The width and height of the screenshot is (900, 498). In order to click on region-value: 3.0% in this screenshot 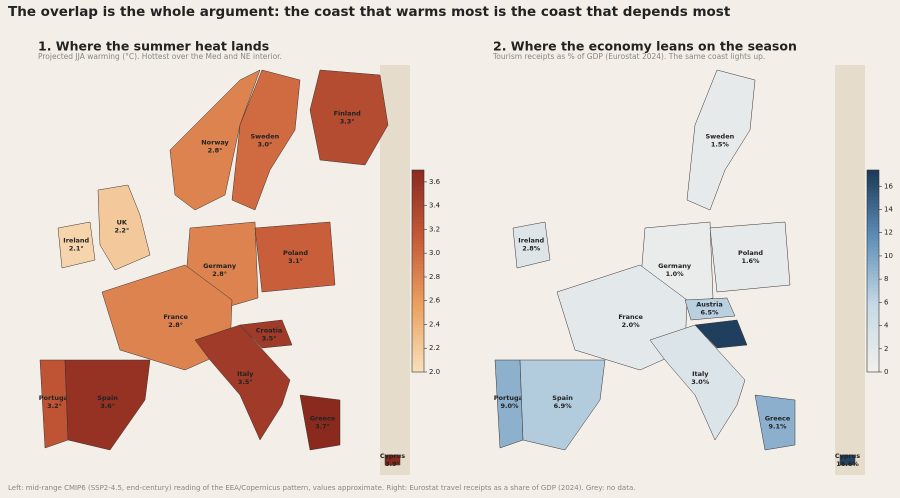, I will do `click(700, 382)`.